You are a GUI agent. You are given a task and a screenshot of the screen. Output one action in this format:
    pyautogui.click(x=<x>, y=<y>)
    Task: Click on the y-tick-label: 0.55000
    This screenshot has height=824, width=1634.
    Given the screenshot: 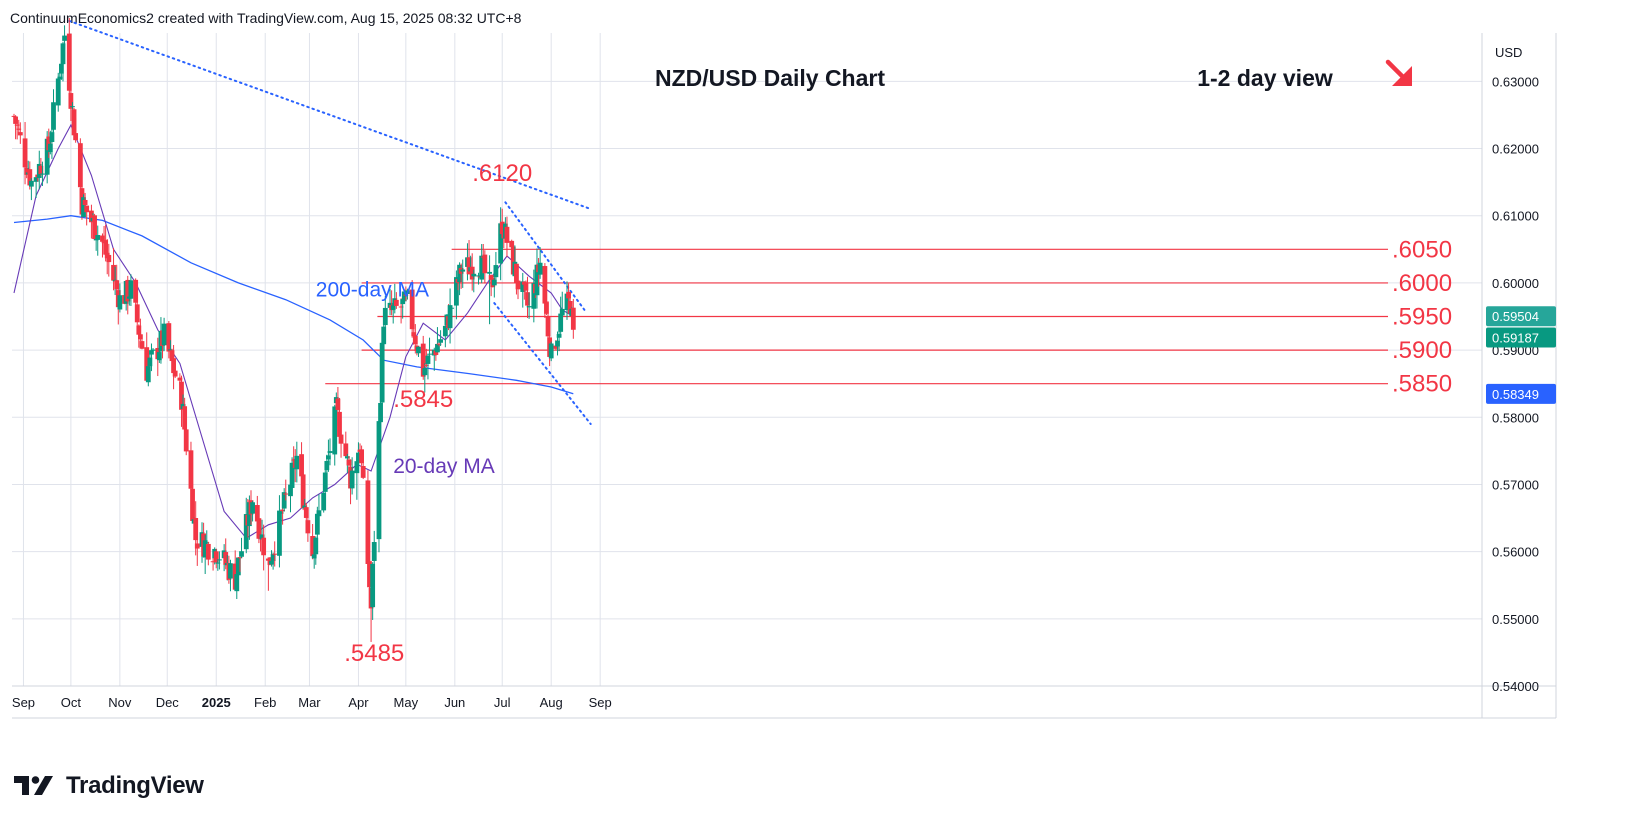 What is the action you would take?
    pyautogui.click(x=1515, y=619)
    